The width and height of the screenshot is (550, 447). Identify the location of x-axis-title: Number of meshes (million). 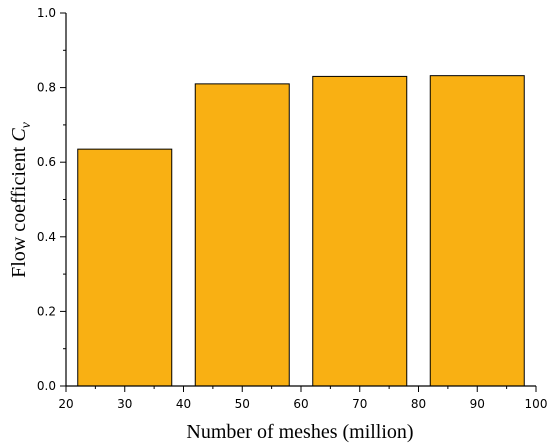
(299, 432).